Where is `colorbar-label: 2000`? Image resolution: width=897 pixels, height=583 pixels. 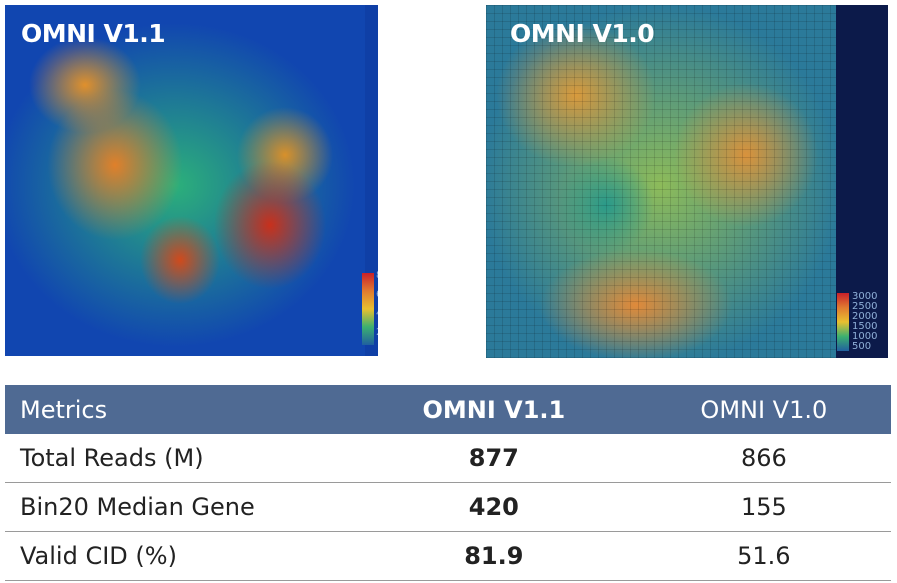 colorbar-label: 2000 is located at coordinates (865, 316).